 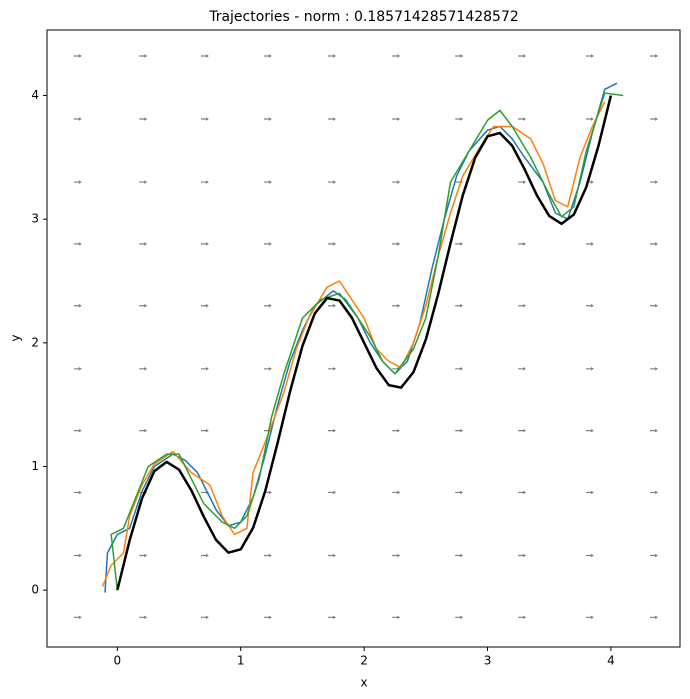 What do you see at coordinates (35, 466) in the screenshot?
I see `y-tick-label: 1` at bounding box center [35, 466].